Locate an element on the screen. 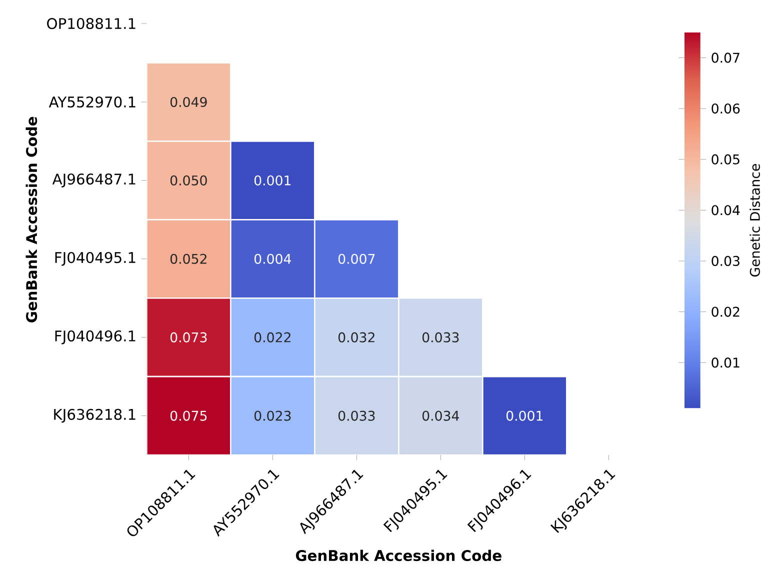  y-tick-label: FJ040495.1 is located at coordinates (95, 259).